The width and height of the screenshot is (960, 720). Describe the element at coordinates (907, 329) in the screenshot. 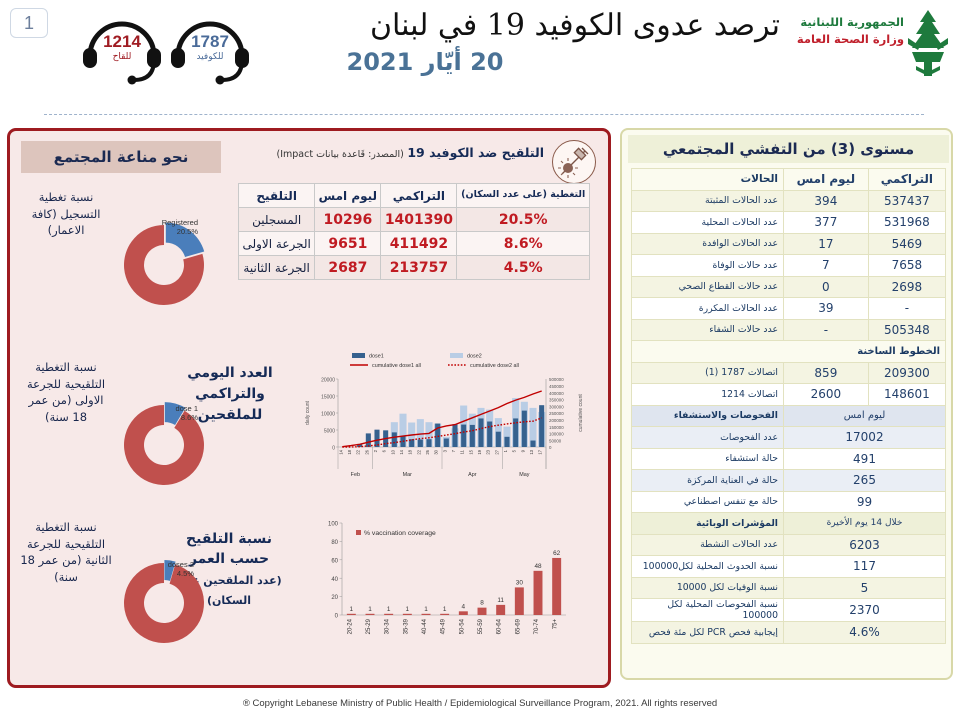

I see `cell-cumulative: 505348` at that location.